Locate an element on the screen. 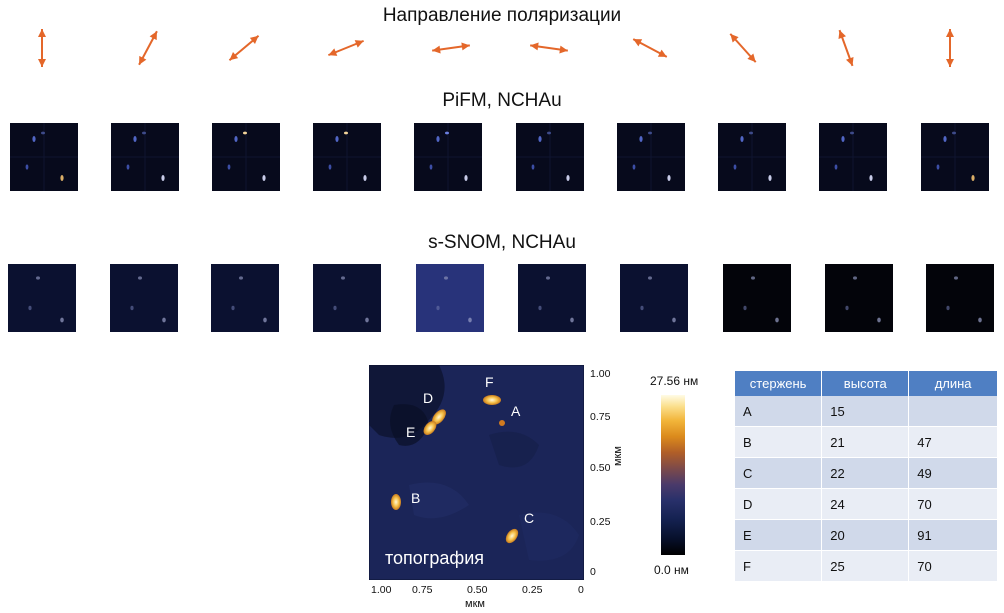  table-cell: 21 is located at coordinates (865, 442).